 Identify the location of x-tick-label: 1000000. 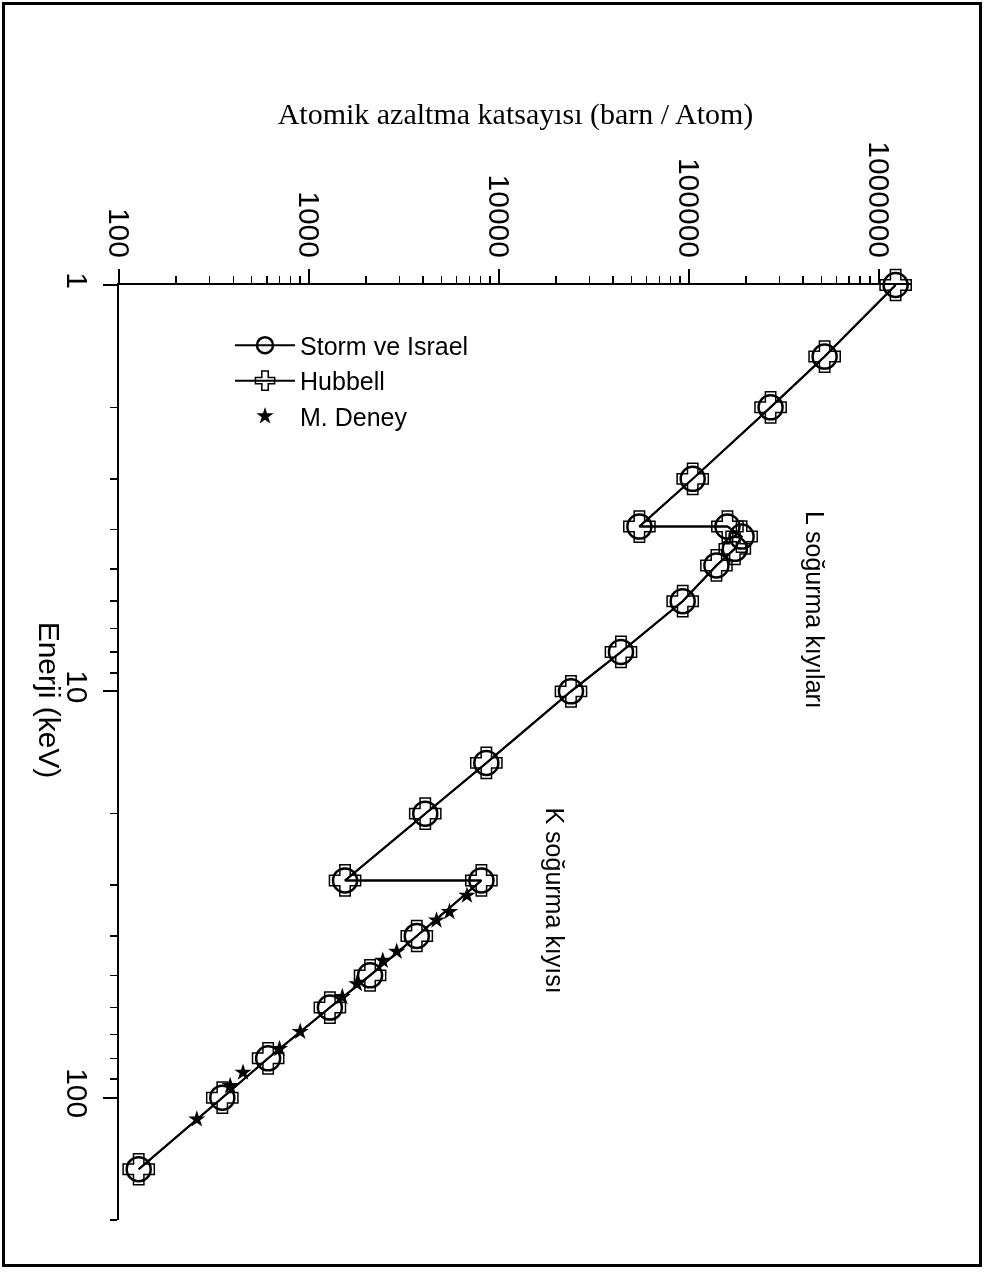
(879, 199).